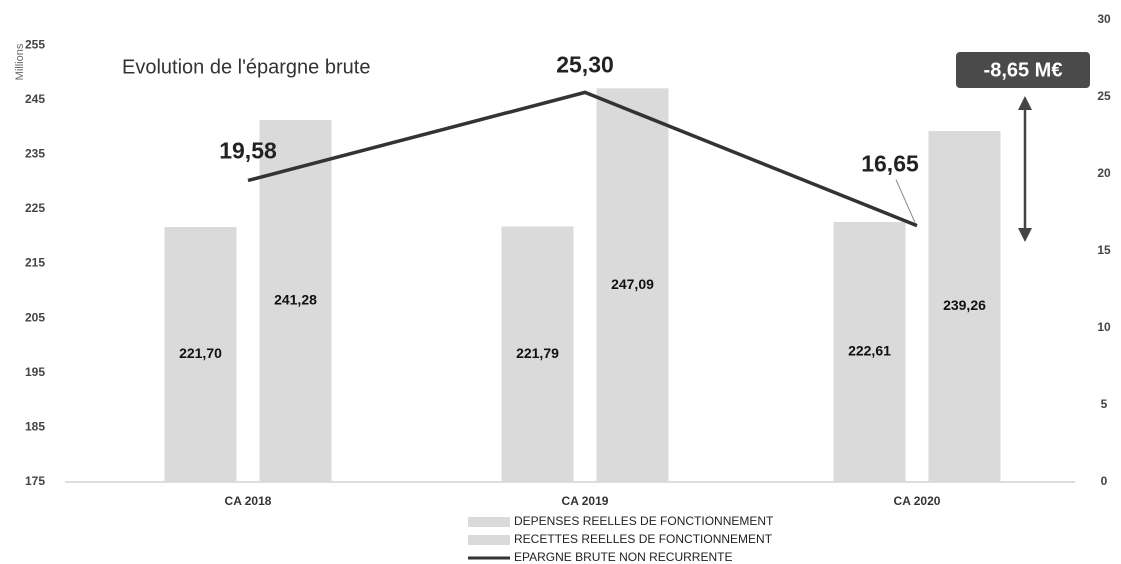 The image size is (1121, 564). Describe the element at coordinates (917, 501) in the screenshot. I see `x-tick-label: CA 2020` at that location.